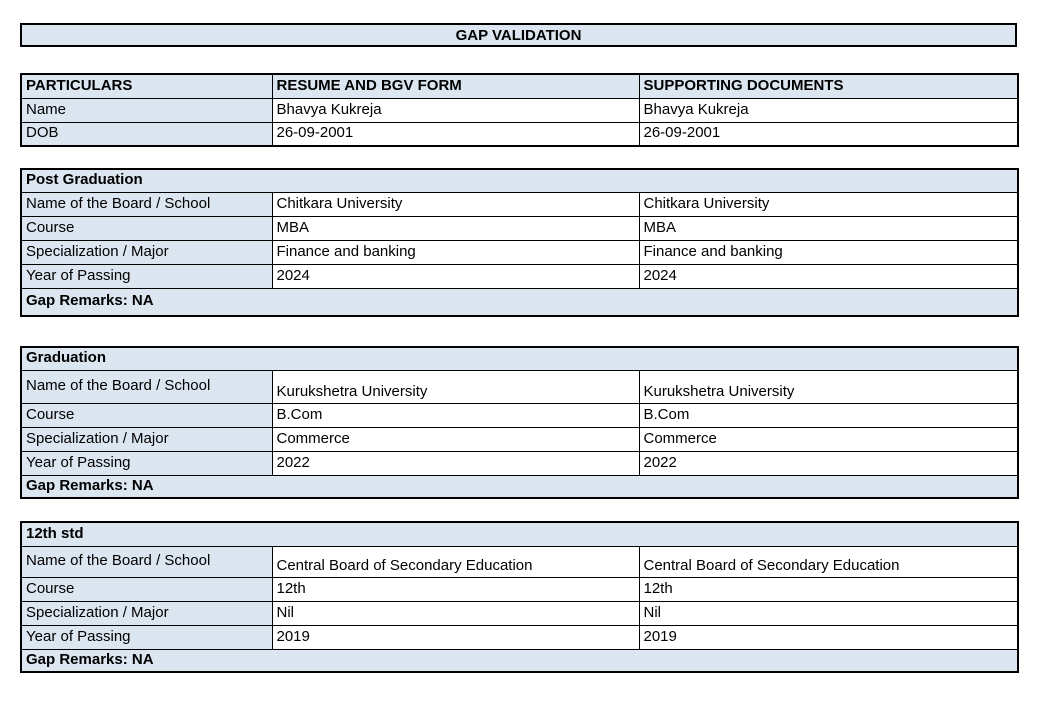 The height and width of the screenshot is (720, 1037). I want to click on supporting-value-cell: Commerce, so click(828, 439).